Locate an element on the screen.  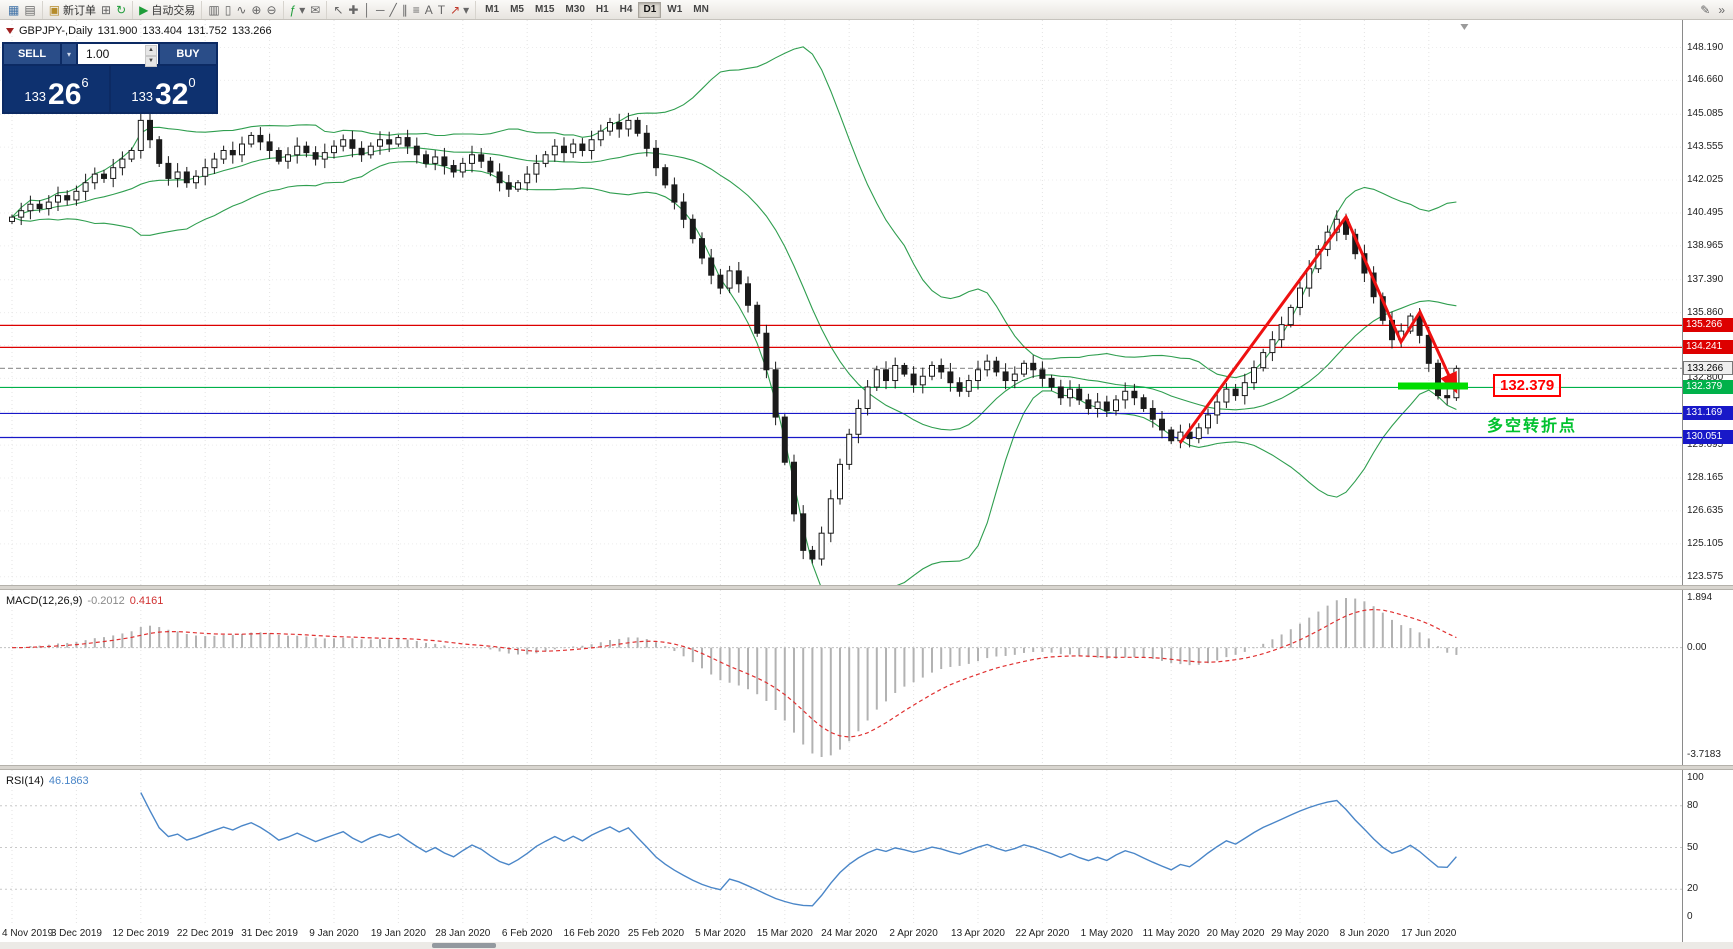
symbol-period-label: GBPJPY-,Daily is located at coordinates (56, 31).